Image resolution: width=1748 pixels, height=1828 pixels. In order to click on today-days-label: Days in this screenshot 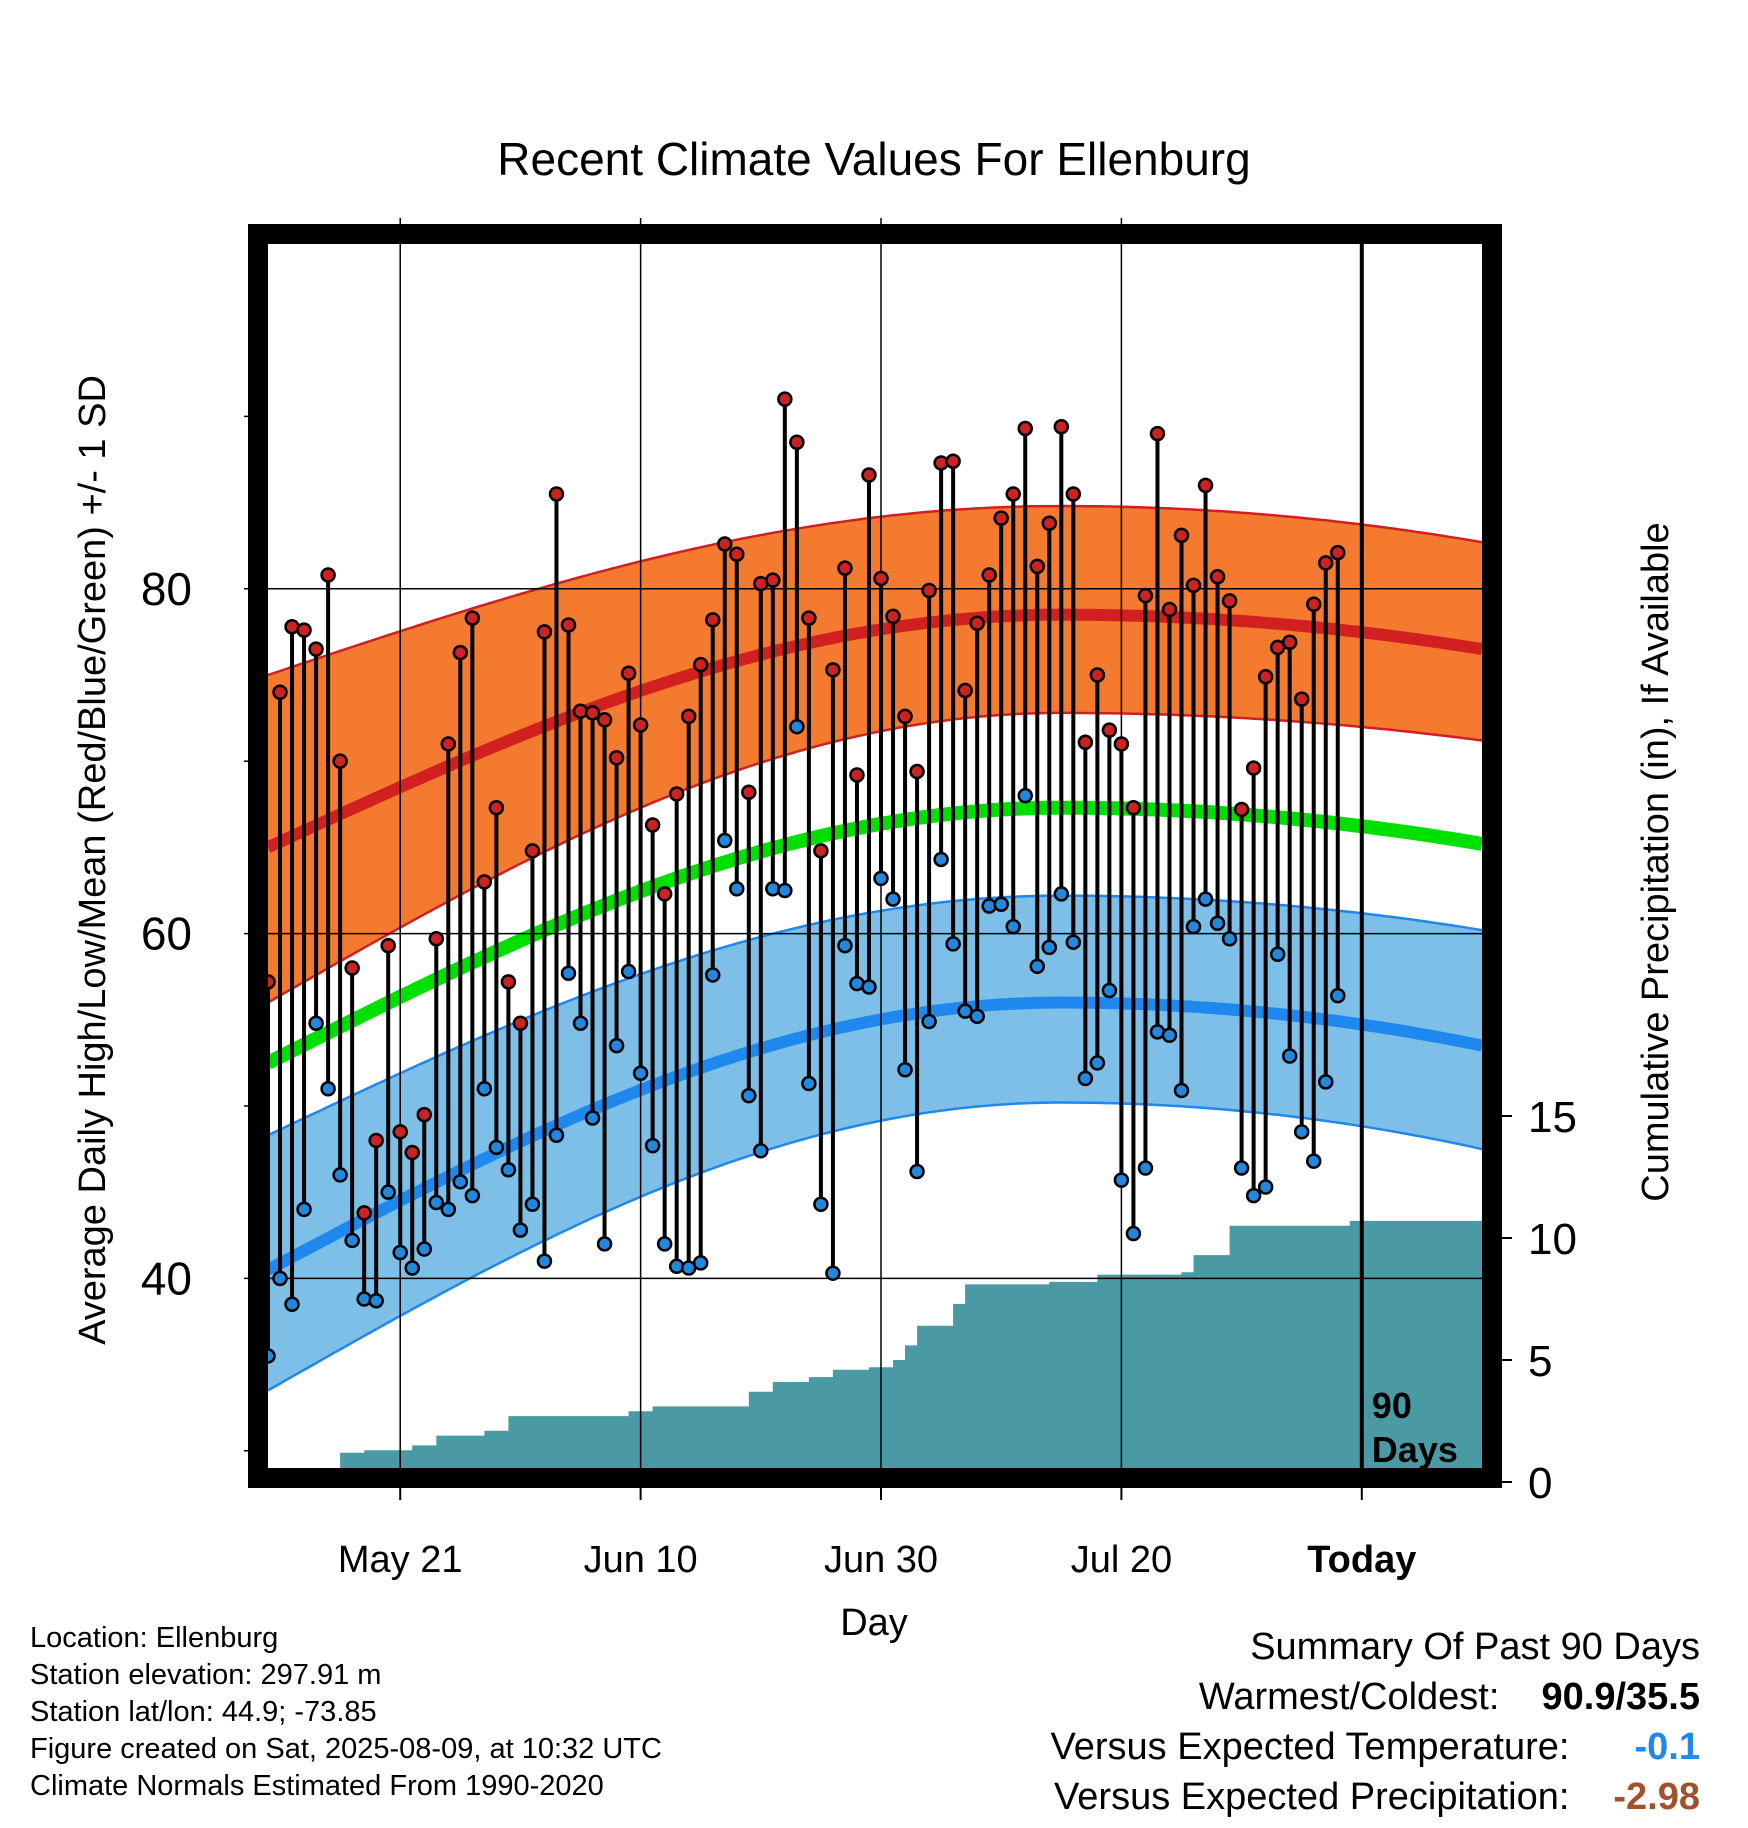, I will do `click(1415, 1449)`.